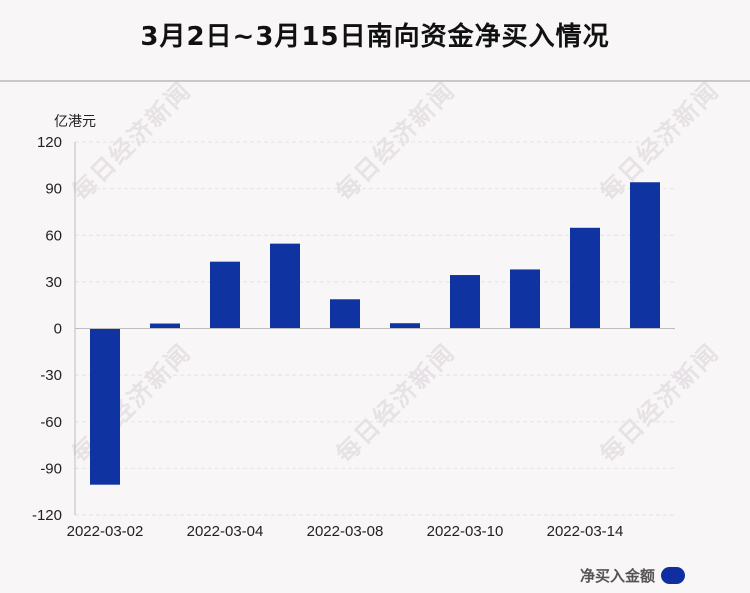 The image size is (750, 593). I want to click on y-tick-label: -30, so click(51, 375).